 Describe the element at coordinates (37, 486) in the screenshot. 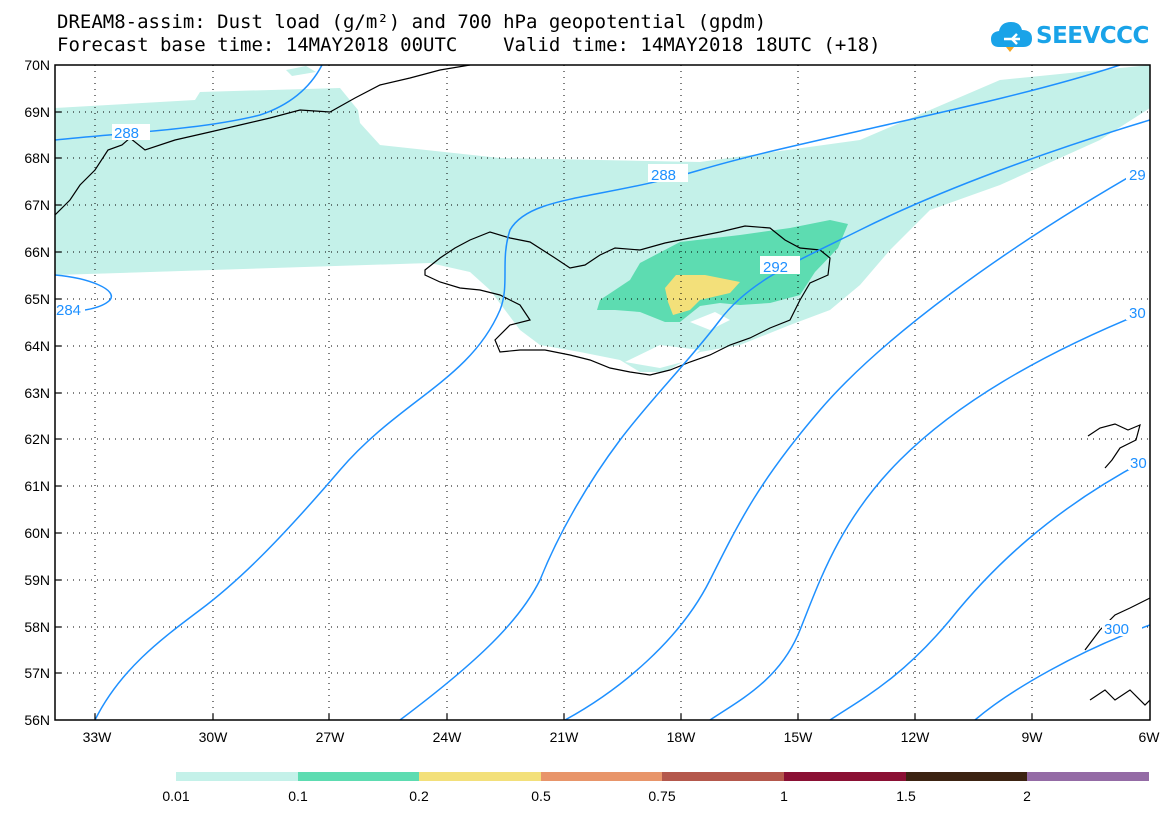

I see `lat-label: 61N` at that location.